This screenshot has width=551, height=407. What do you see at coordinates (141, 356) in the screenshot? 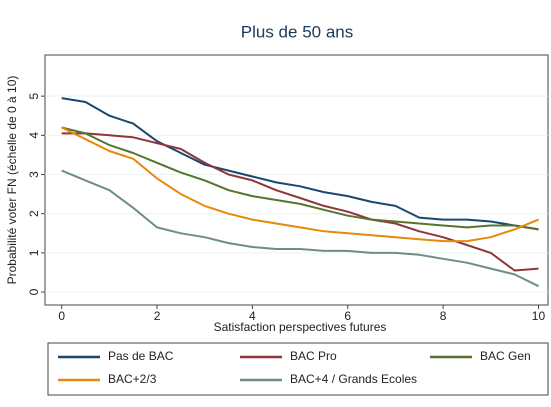
I see `legend-label: Pas de BAC` at bounding box center [141, 356].